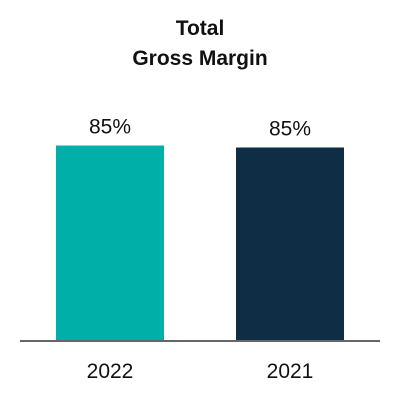  What do you see at coordinates (290, 244) in the screenshot?
I see `bar-2021` at bounding box center [290, 244].